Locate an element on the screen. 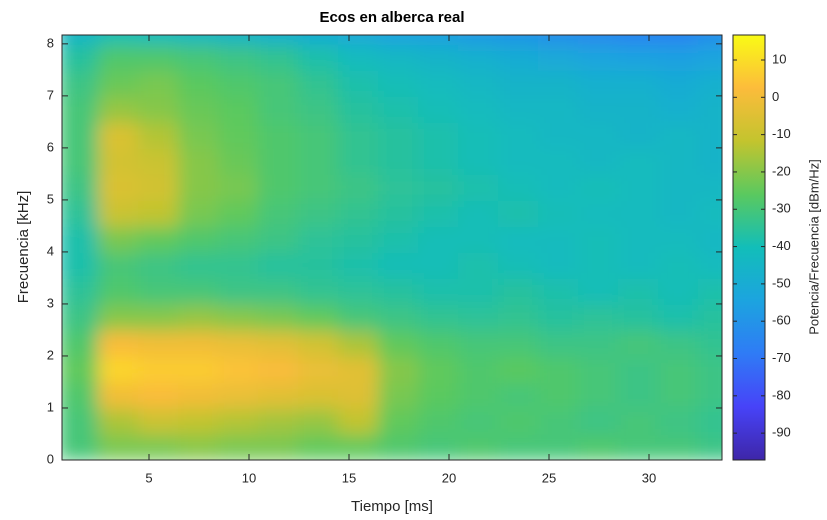 The image size is (827, 520). colorbar-tick-label: -40 is located at coordinates (781, 245).